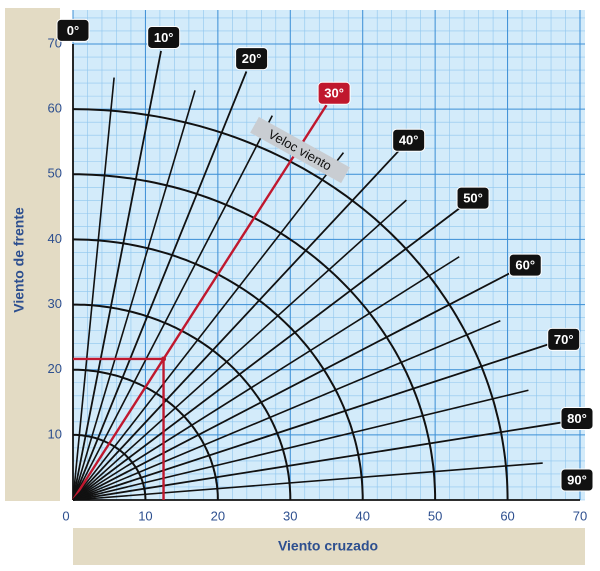 This screenshot has height=571, width=600. Describe the element at coordinates (300, 150) in the screenshot. I see `annotation-band` at that location.